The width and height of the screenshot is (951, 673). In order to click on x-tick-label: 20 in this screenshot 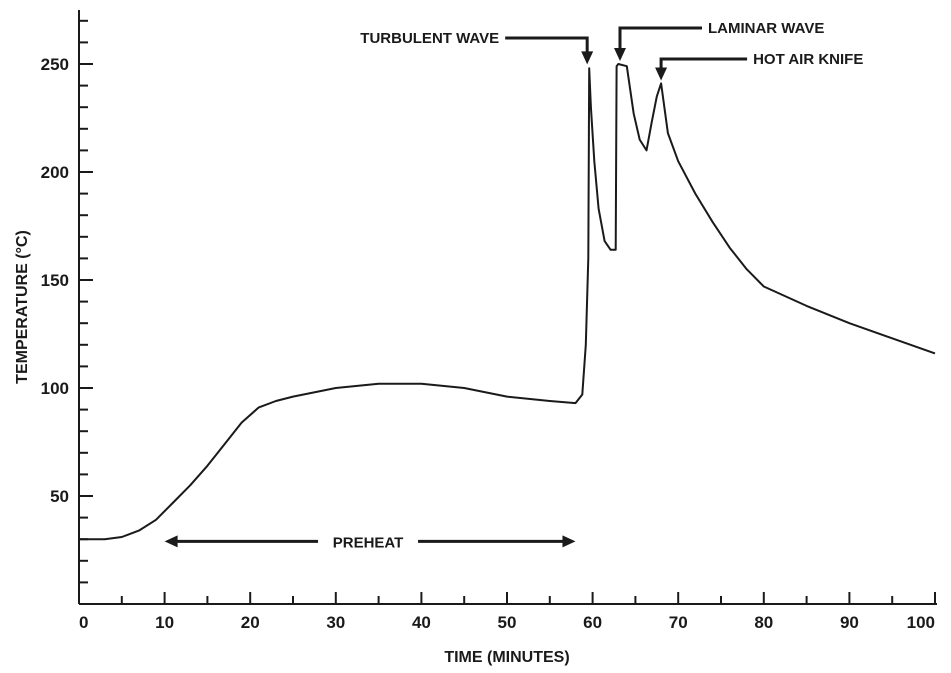, I will do `click(250, 622)`.